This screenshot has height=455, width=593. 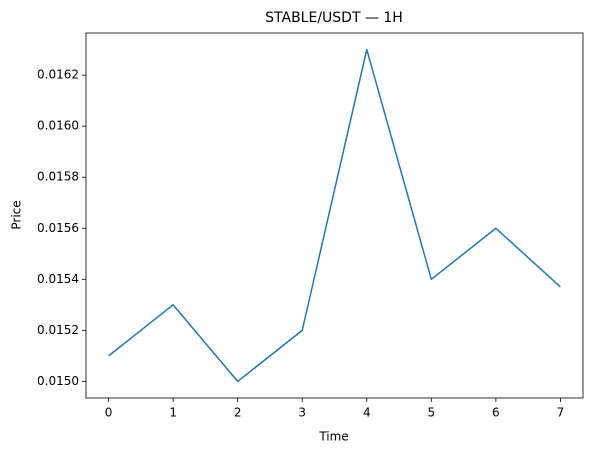 I want to click on x-tick-label: 4, so click(x=367, y=413).